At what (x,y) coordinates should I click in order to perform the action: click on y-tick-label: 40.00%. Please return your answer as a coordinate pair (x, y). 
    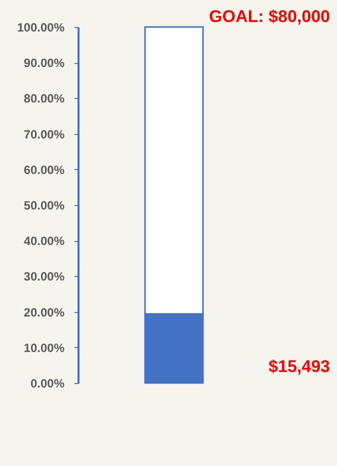
    Looking at the image, I should click on (44, 241).